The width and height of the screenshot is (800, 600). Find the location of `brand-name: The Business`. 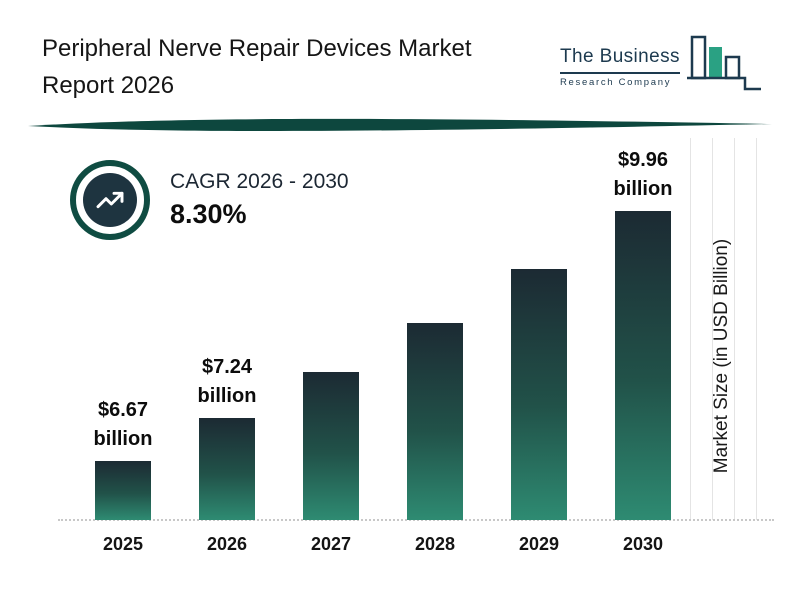

brand-name: The Business is located at coordinates (620, 56).